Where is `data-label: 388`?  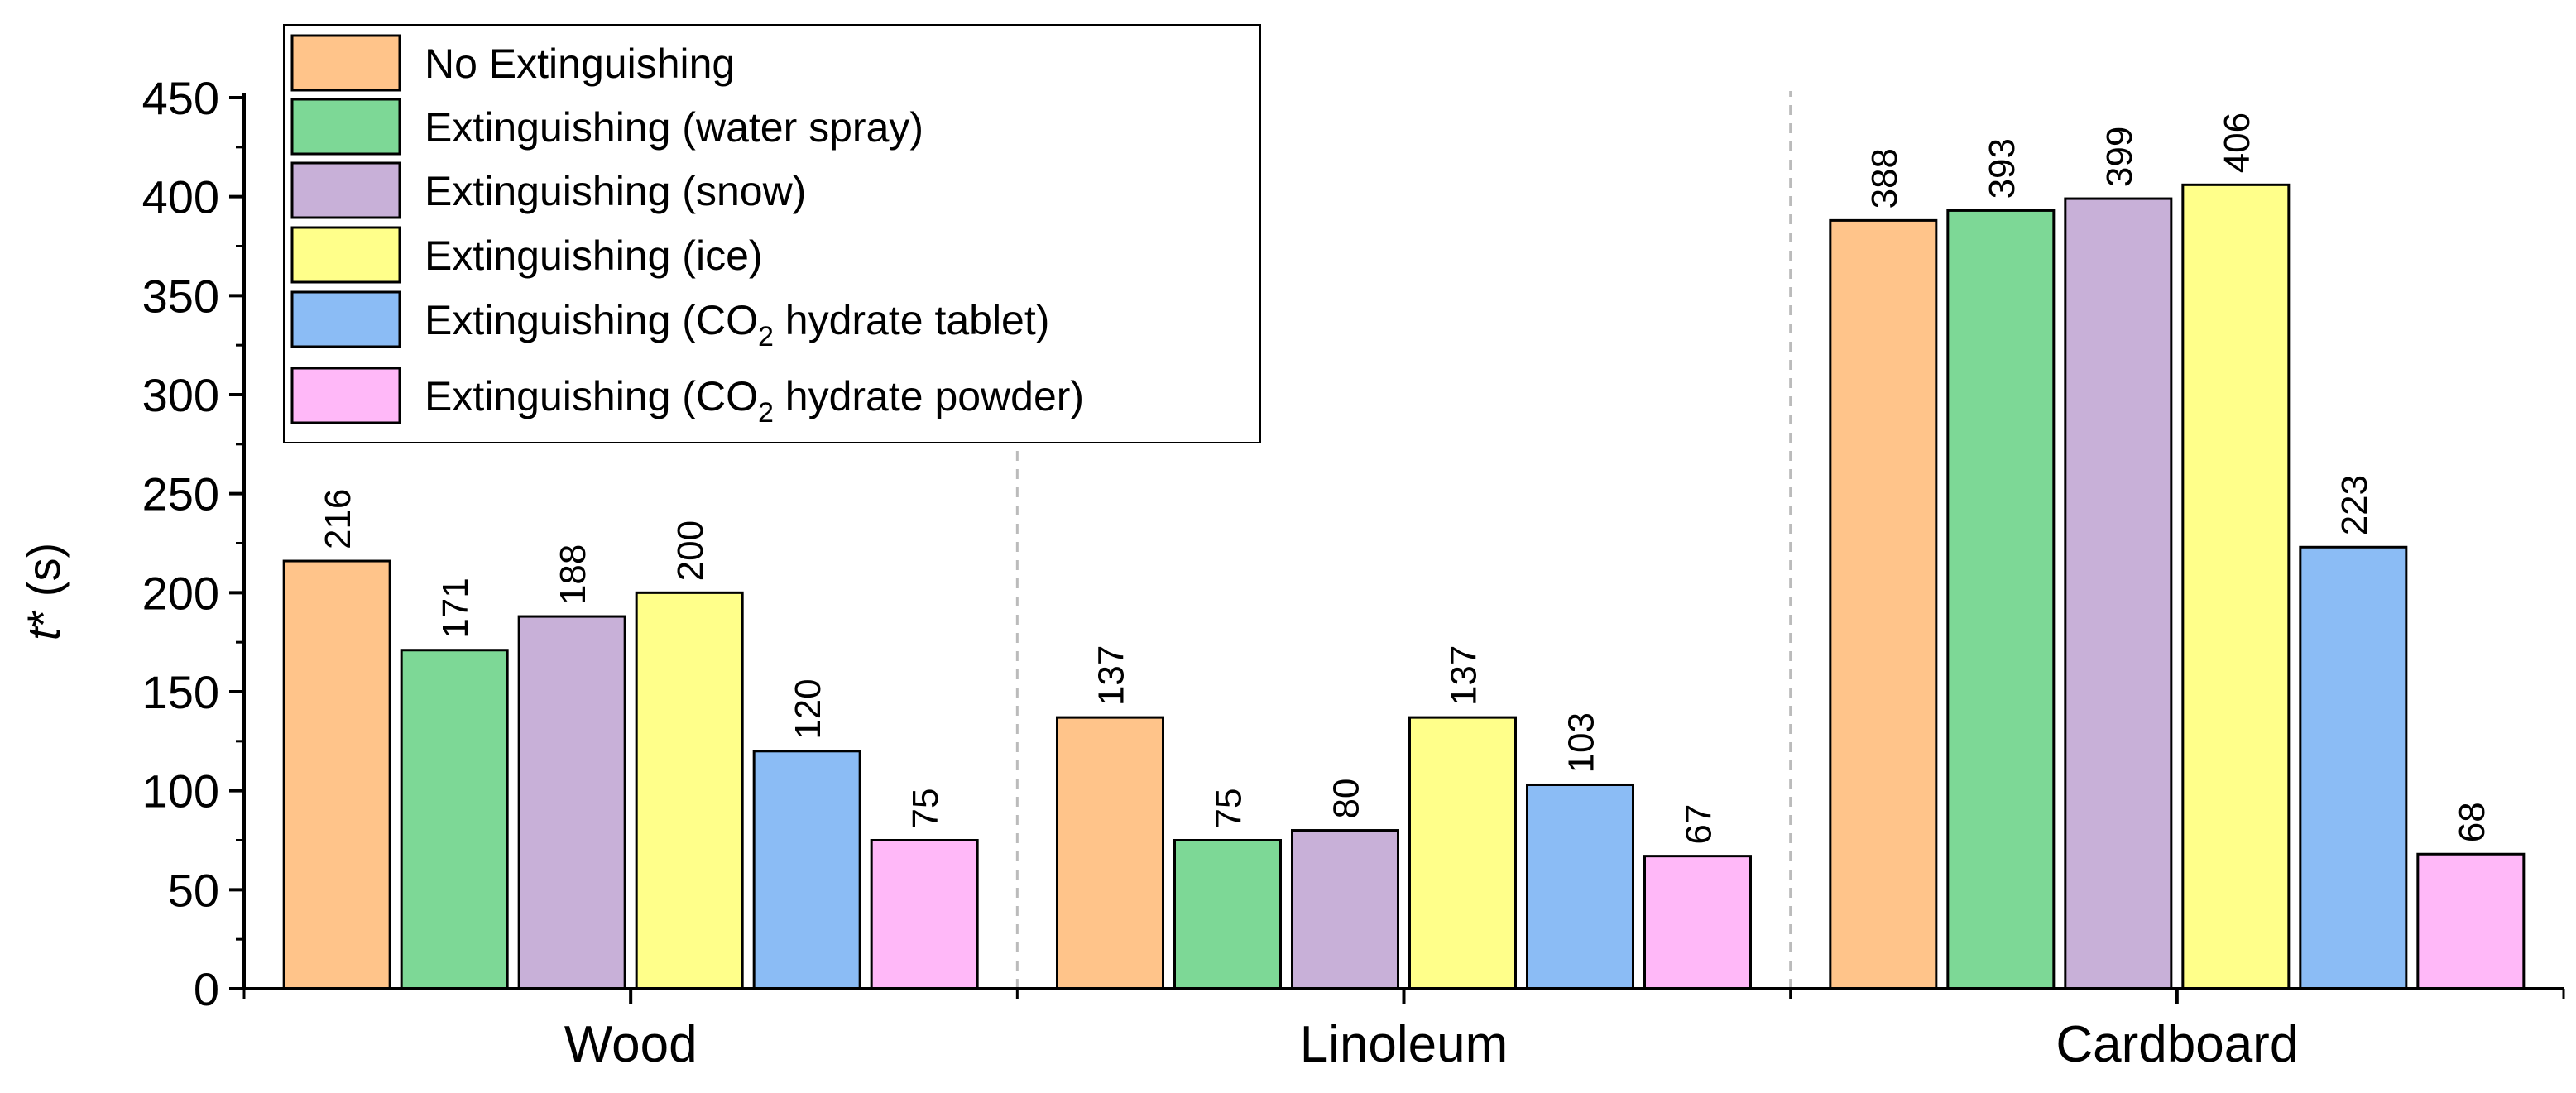 data-label: 388 is located at coordinates (1885, 179).